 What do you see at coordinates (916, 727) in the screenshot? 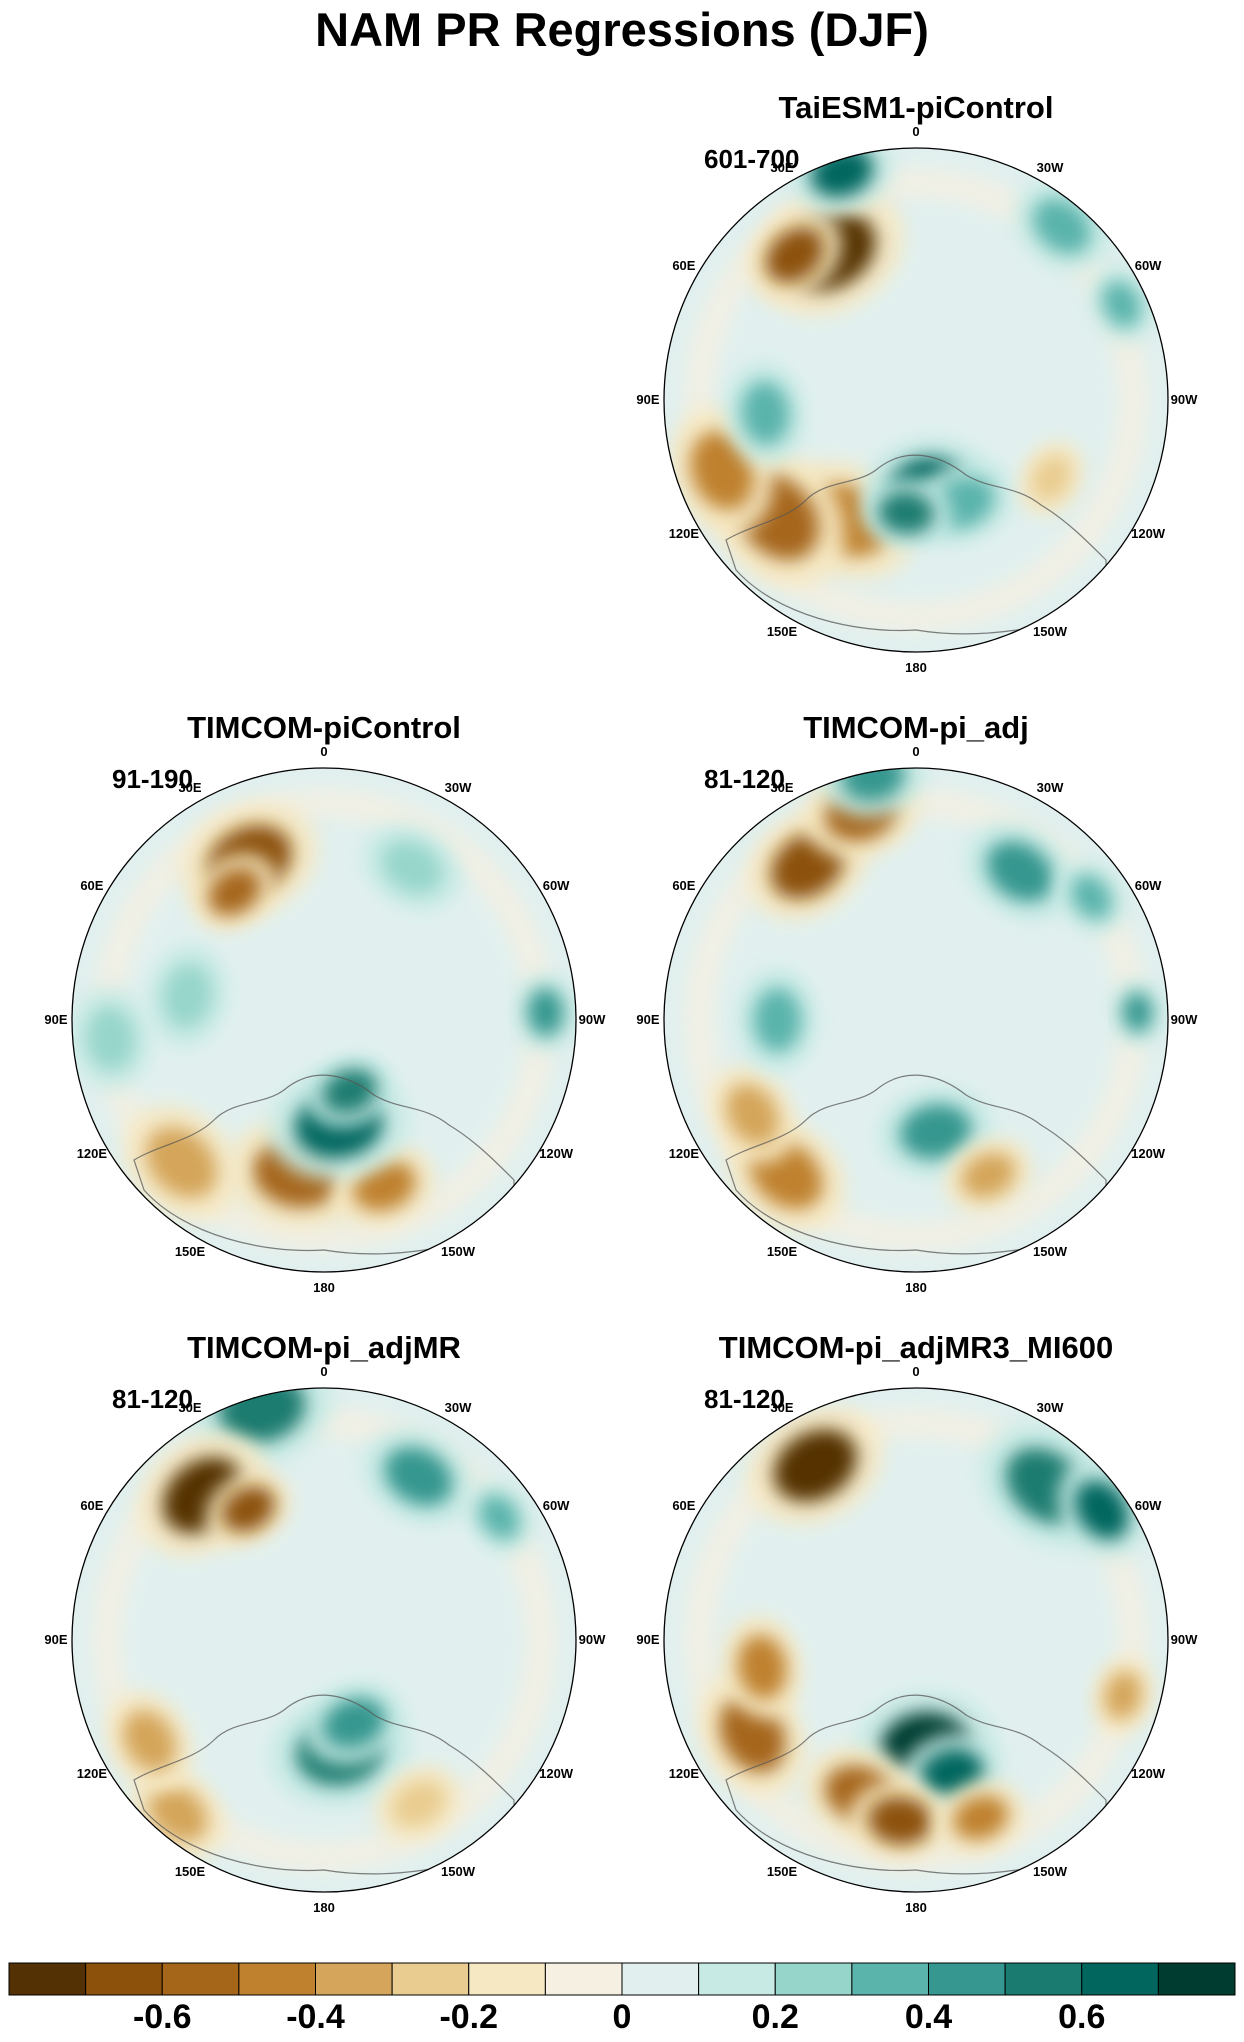
I see `panel-title: TIMCOM-pi_adj` at bounding box center [916, 727].